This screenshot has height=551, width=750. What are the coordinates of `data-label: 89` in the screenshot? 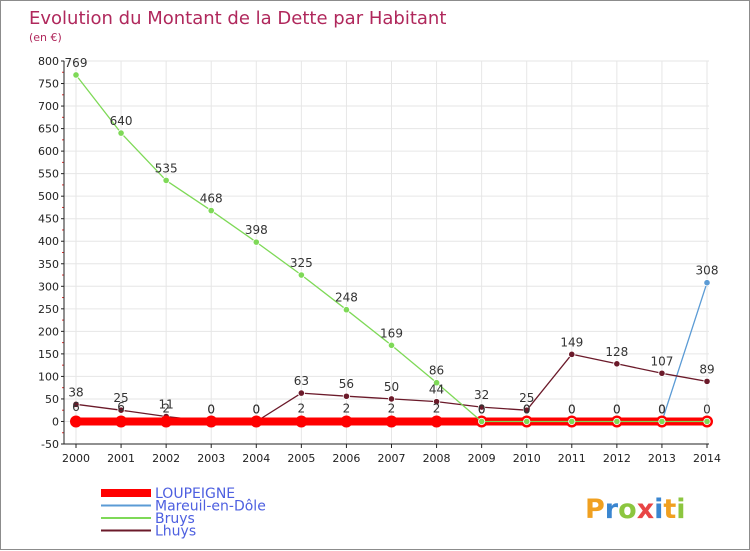 It's located at (706, 369).